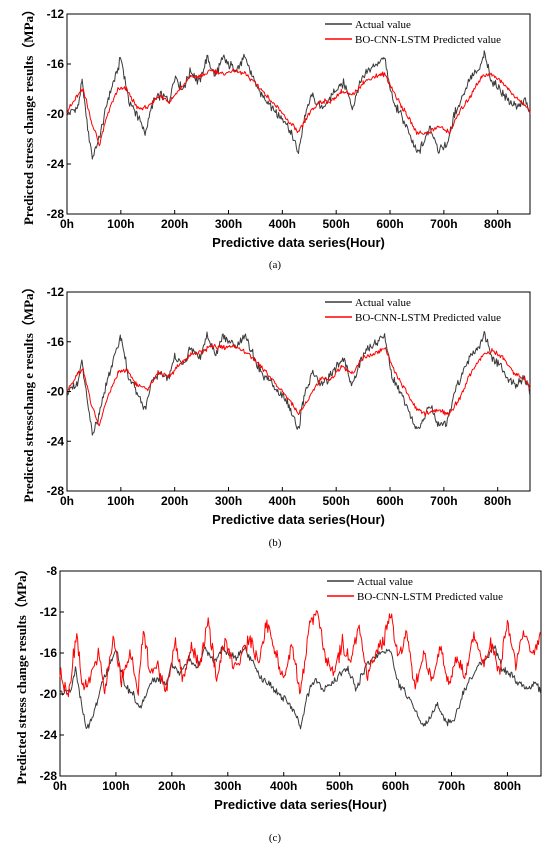  I want to click on y-tick-label: -8, so click(51, 571).